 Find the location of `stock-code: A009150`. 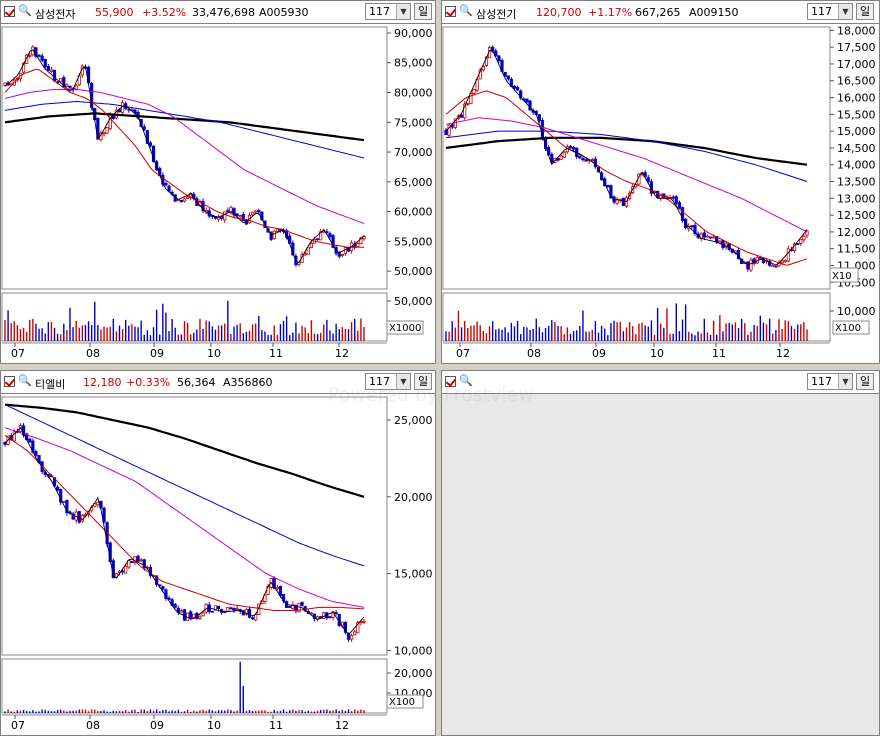

stock-code: A009150 is located at coordinates (714, 12).